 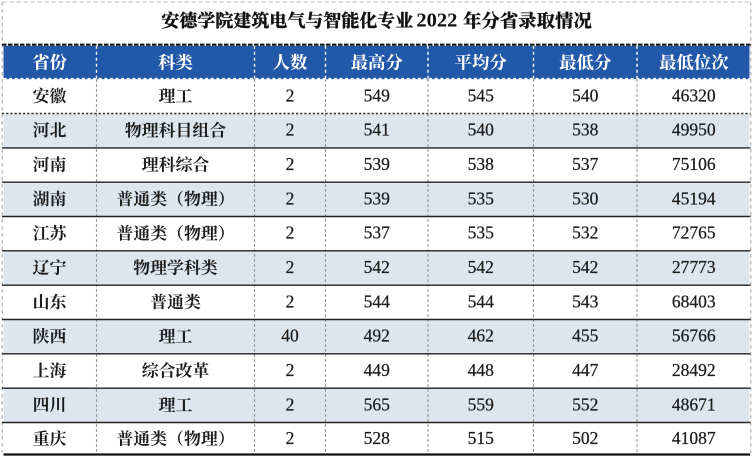 What do you see at coordinates (585, 198) in the screenshot?
I see `svg-text: 530` at bounding box center [585, 198].